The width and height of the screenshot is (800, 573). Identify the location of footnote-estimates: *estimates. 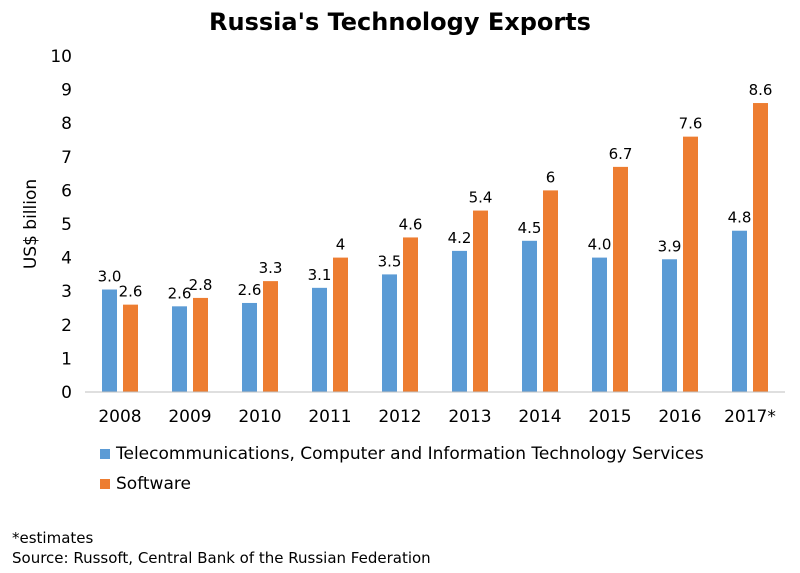
(53, 538).